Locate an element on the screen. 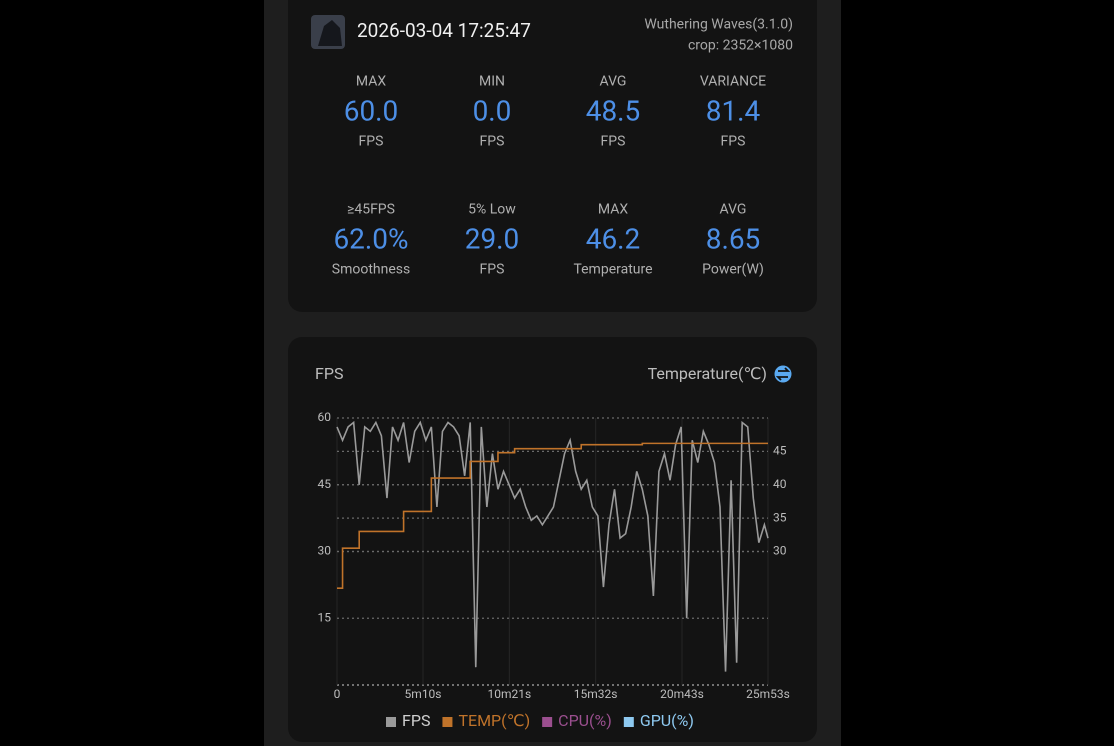 The width and height of the screenshot is (1114, 746). app-name: Wuthering Waves(3.1.0) is located at coordinates (718, 25).